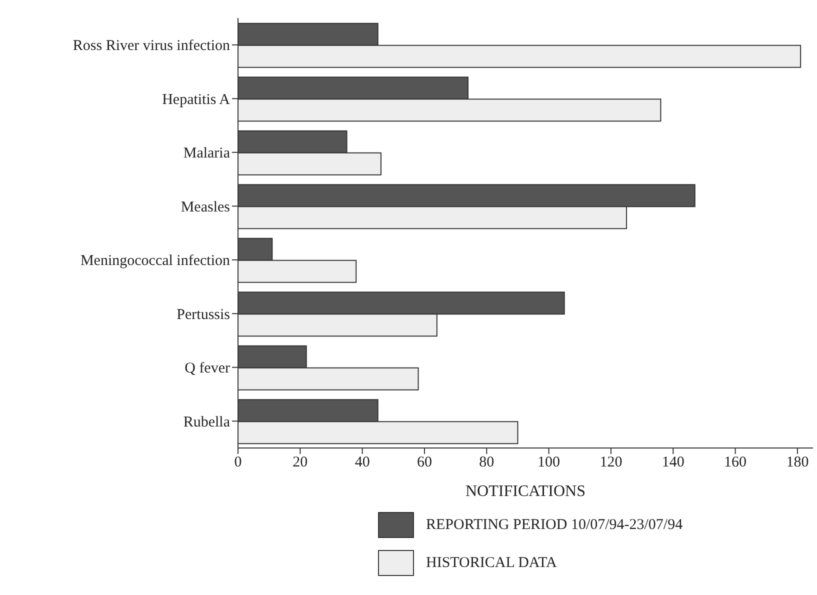  I want to click on legend-label: REPORTING PERIOD 10/07/94-23/07/94, so click(554, 525).